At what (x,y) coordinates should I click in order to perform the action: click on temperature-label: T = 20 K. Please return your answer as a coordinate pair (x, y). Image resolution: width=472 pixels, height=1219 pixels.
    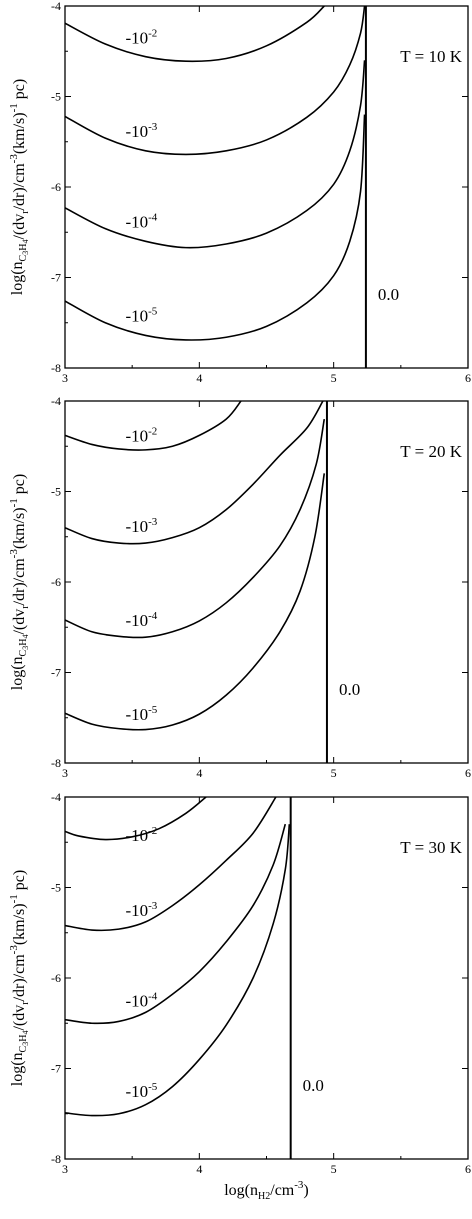
    Looking at the image, I should click on (431, 451).